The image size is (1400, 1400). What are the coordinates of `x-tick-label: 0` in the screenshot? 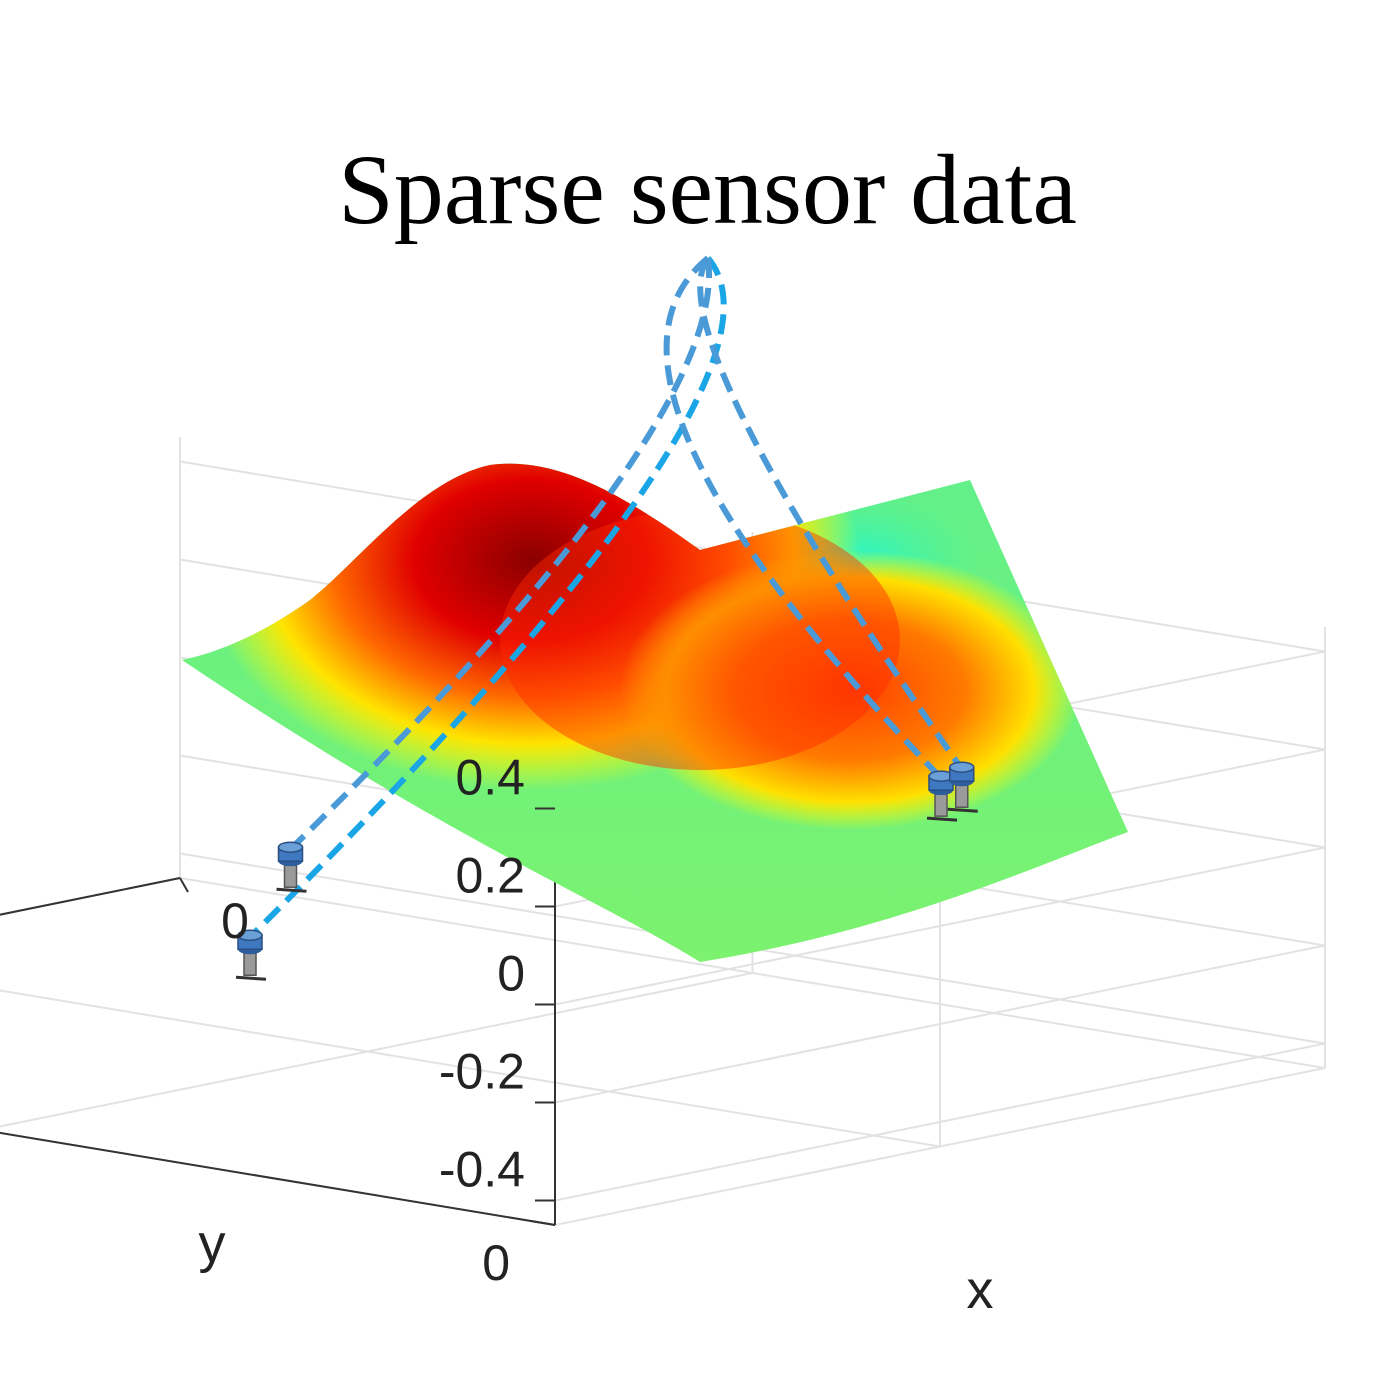 It's located at (235, 921).